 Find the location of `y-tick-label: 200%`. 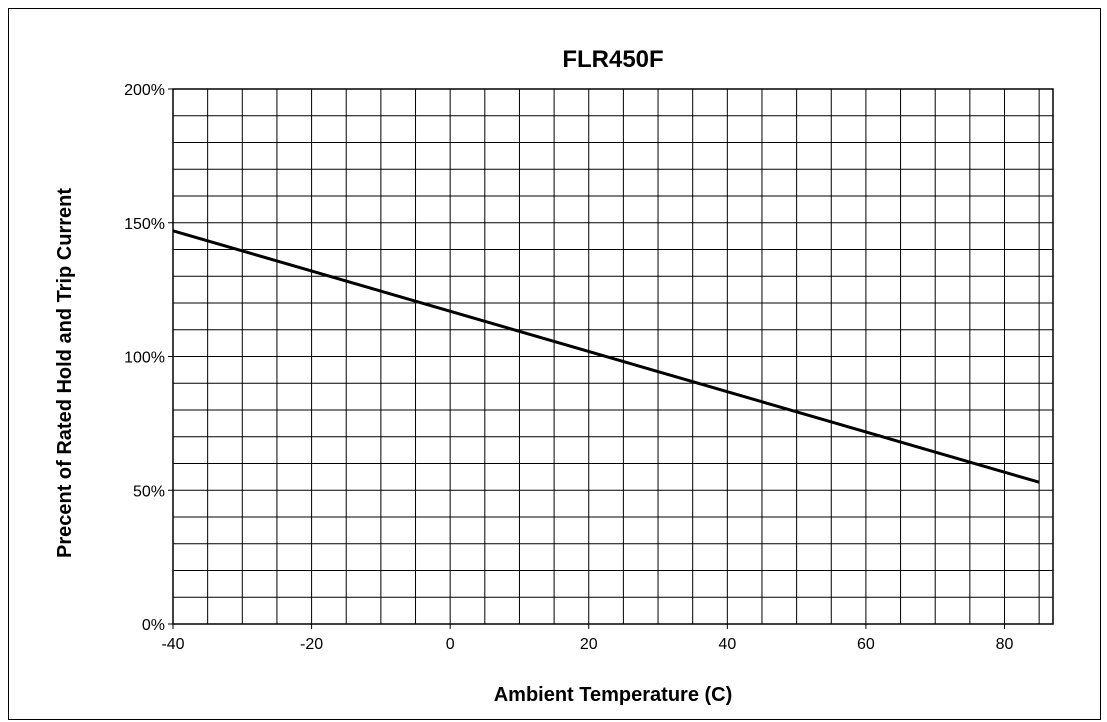

y-tick-label: 200% is located at coordinates (144, 90).